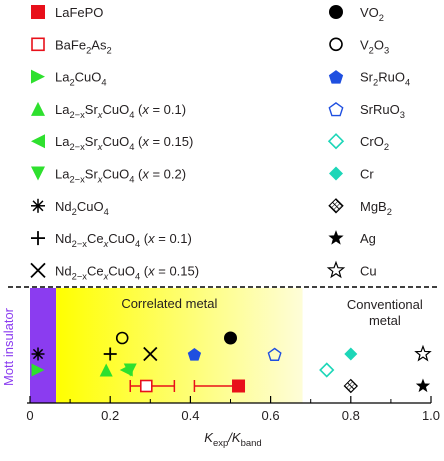 Image resolution: width=444 pixels, height=461 pixels. I want to click on legend-item: V2O3, so click(359, 46).